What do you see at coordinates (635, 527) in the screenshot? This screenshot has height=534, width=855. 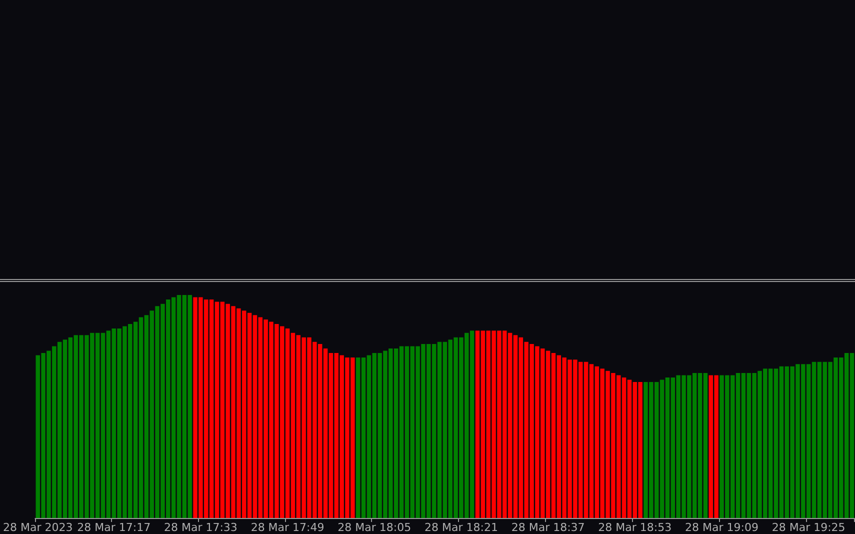 I see `x-tick-label: 28 Mar 18:53` at bounding box center [635, 527].